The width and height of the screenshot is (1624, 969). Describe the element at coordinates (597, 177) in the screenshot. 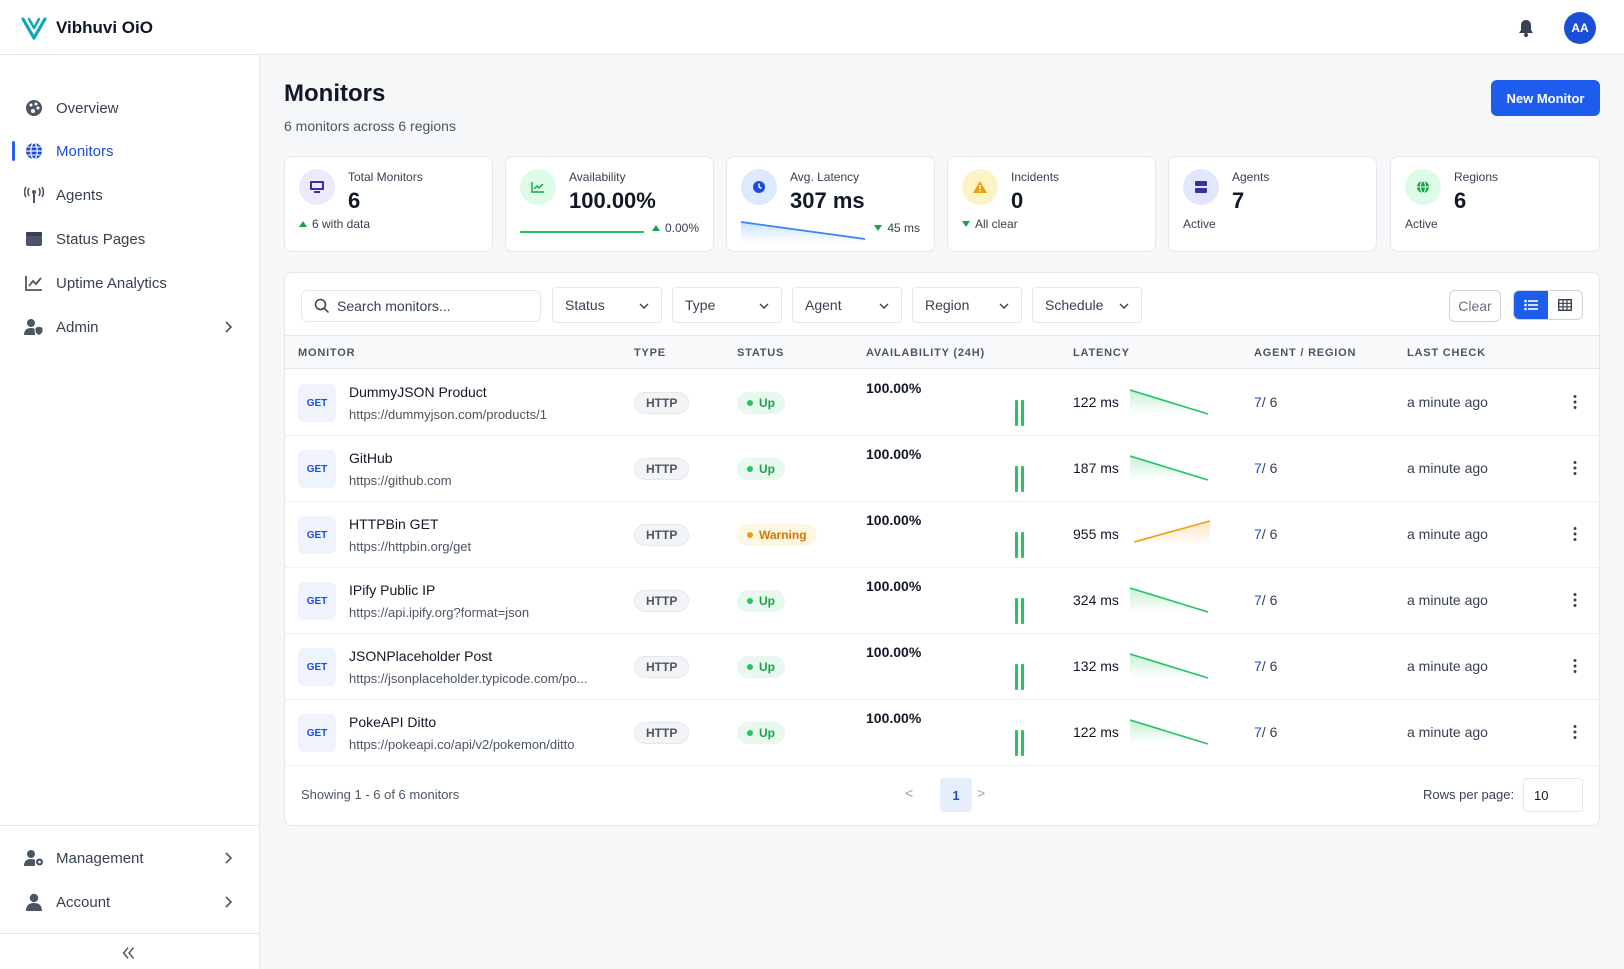

I see `stat-label: Availability` at that location.